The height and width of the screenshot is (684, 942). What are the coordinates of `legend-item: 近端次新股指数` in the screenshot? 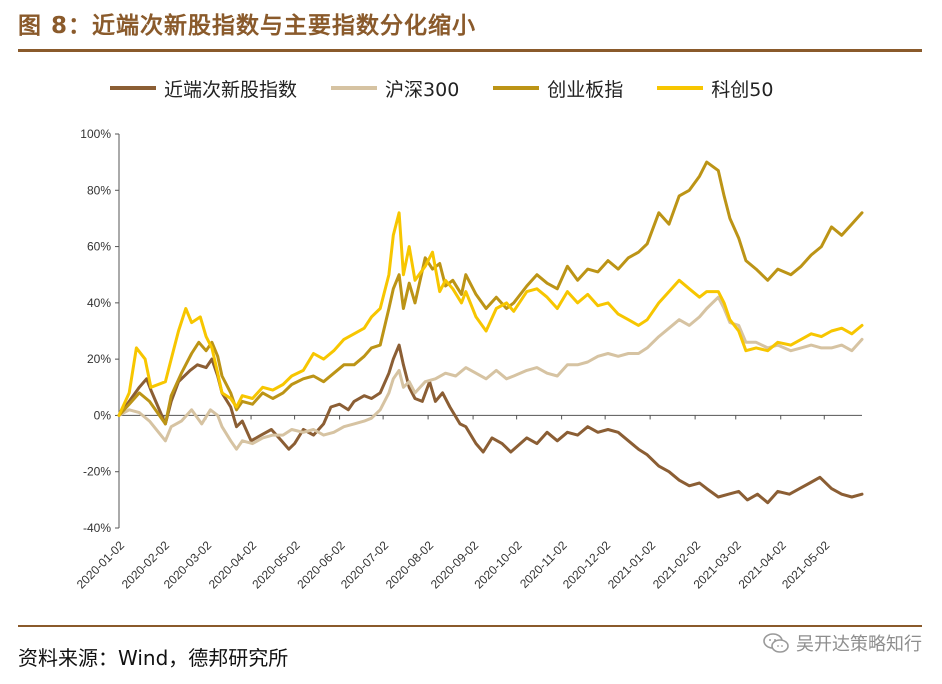 It's located at (203, 88).